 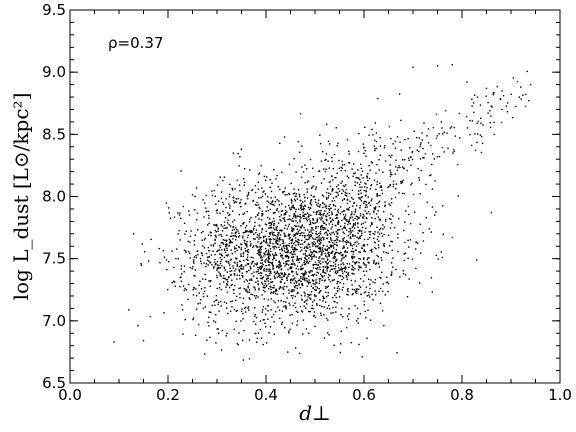 I want to click on y-tick-label: 9.0, so click(x=54, y=72).